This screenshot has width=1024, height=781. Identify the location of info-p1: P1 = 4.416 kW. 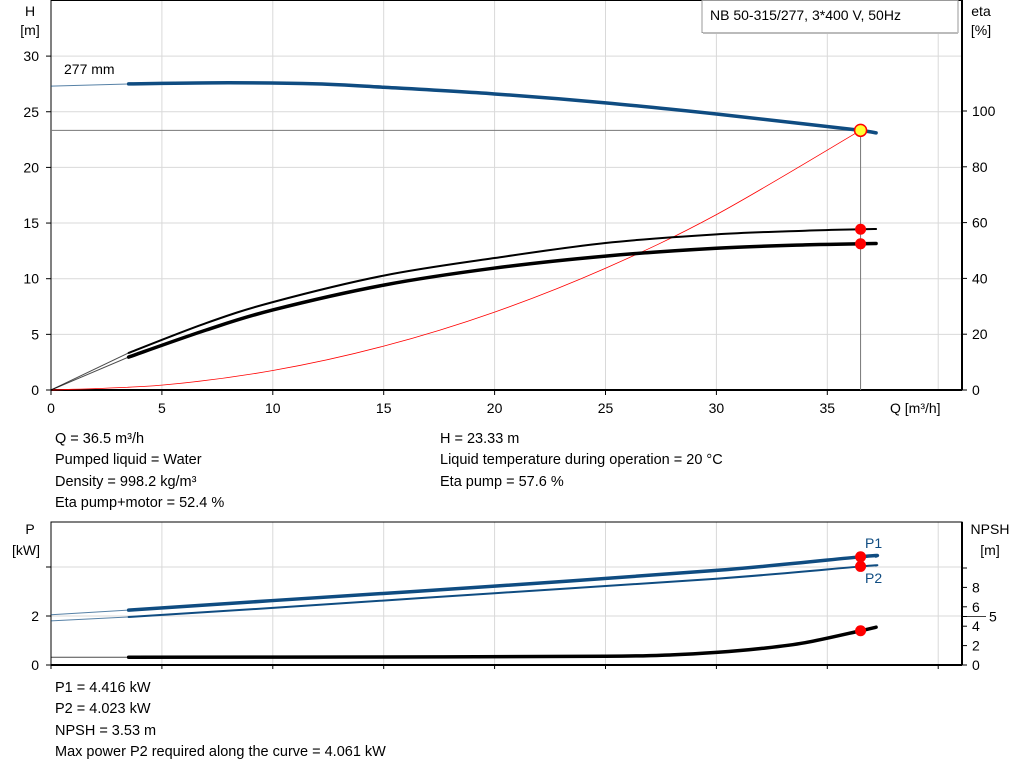
(103, 688).